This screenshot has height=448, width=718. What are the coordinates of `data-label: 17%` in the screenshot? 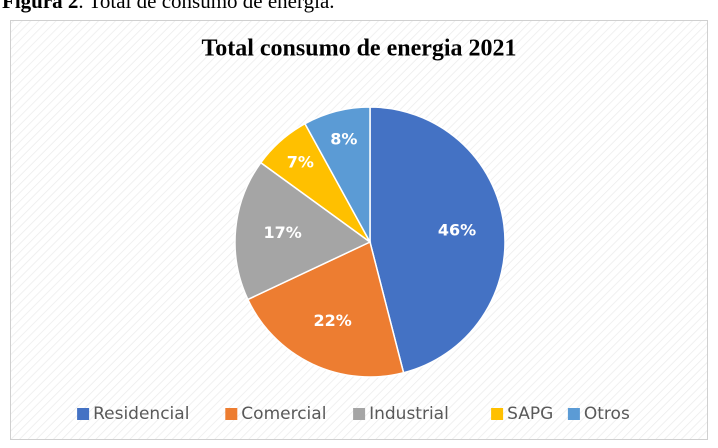 It's located at (282, 232).